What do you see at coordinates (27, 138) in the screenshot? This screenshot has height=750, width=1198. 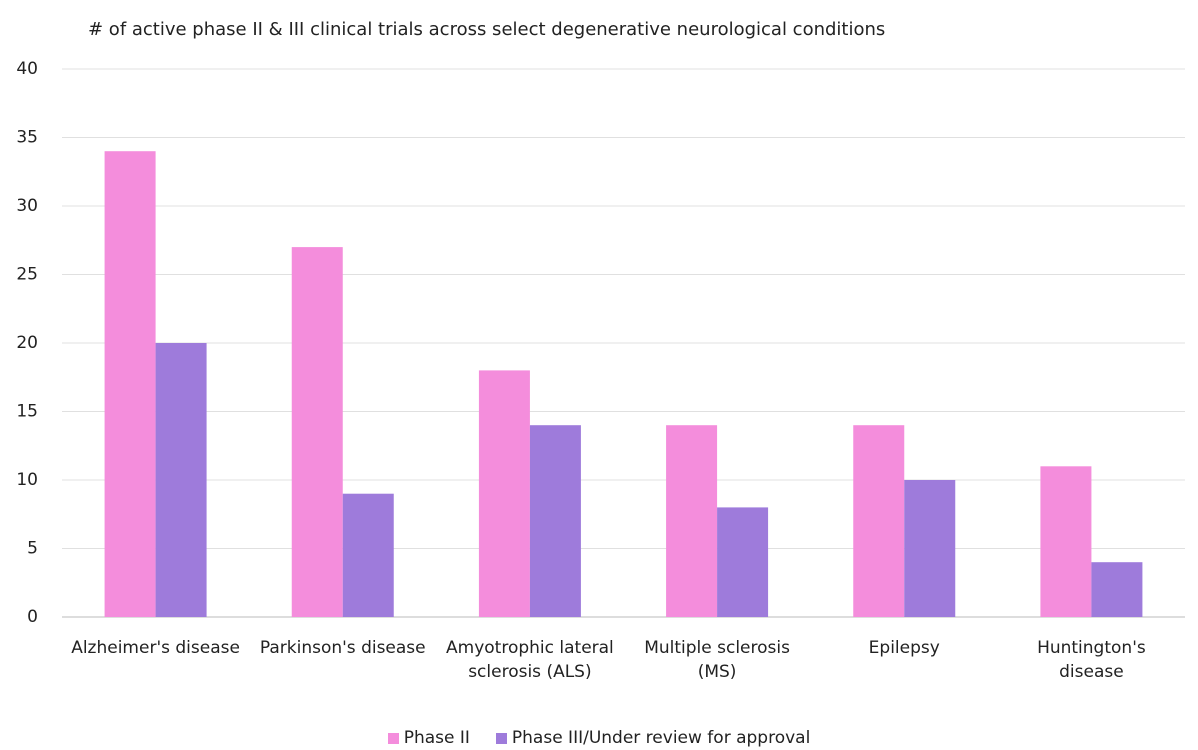 I see `y-tick-label: 35` at bounding box center [27, 138].